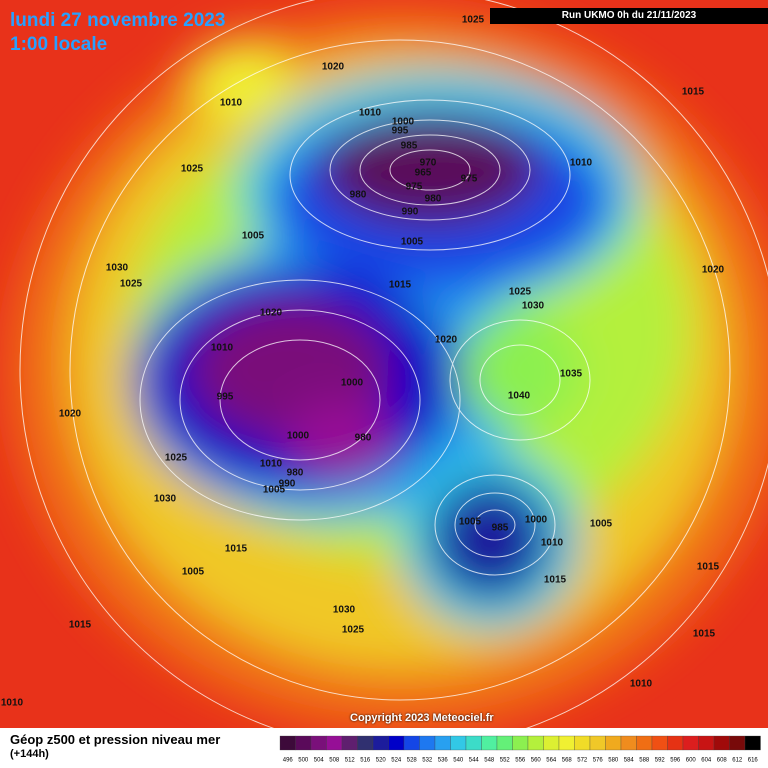 Image resolution: width=768 pixels, height=768 pixels. What do you see at coordinates (59, 44) in the screenshot?
I see `time: 1:00 locale` at bounding box center [59, 44].